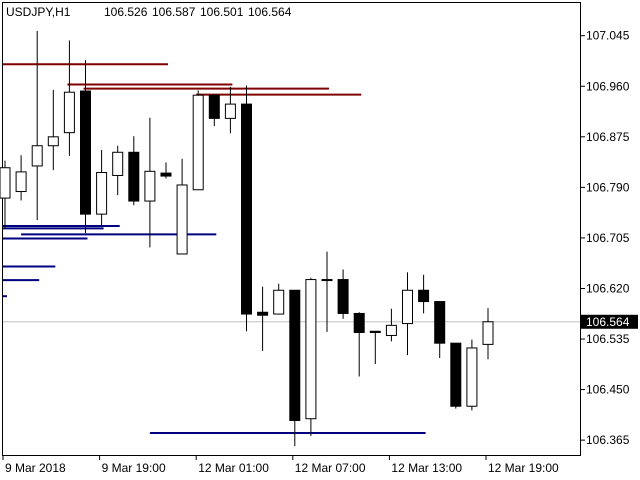 The image size is (640, 480). I want to click on price-tick-label: 106.705, so click(608, 238).